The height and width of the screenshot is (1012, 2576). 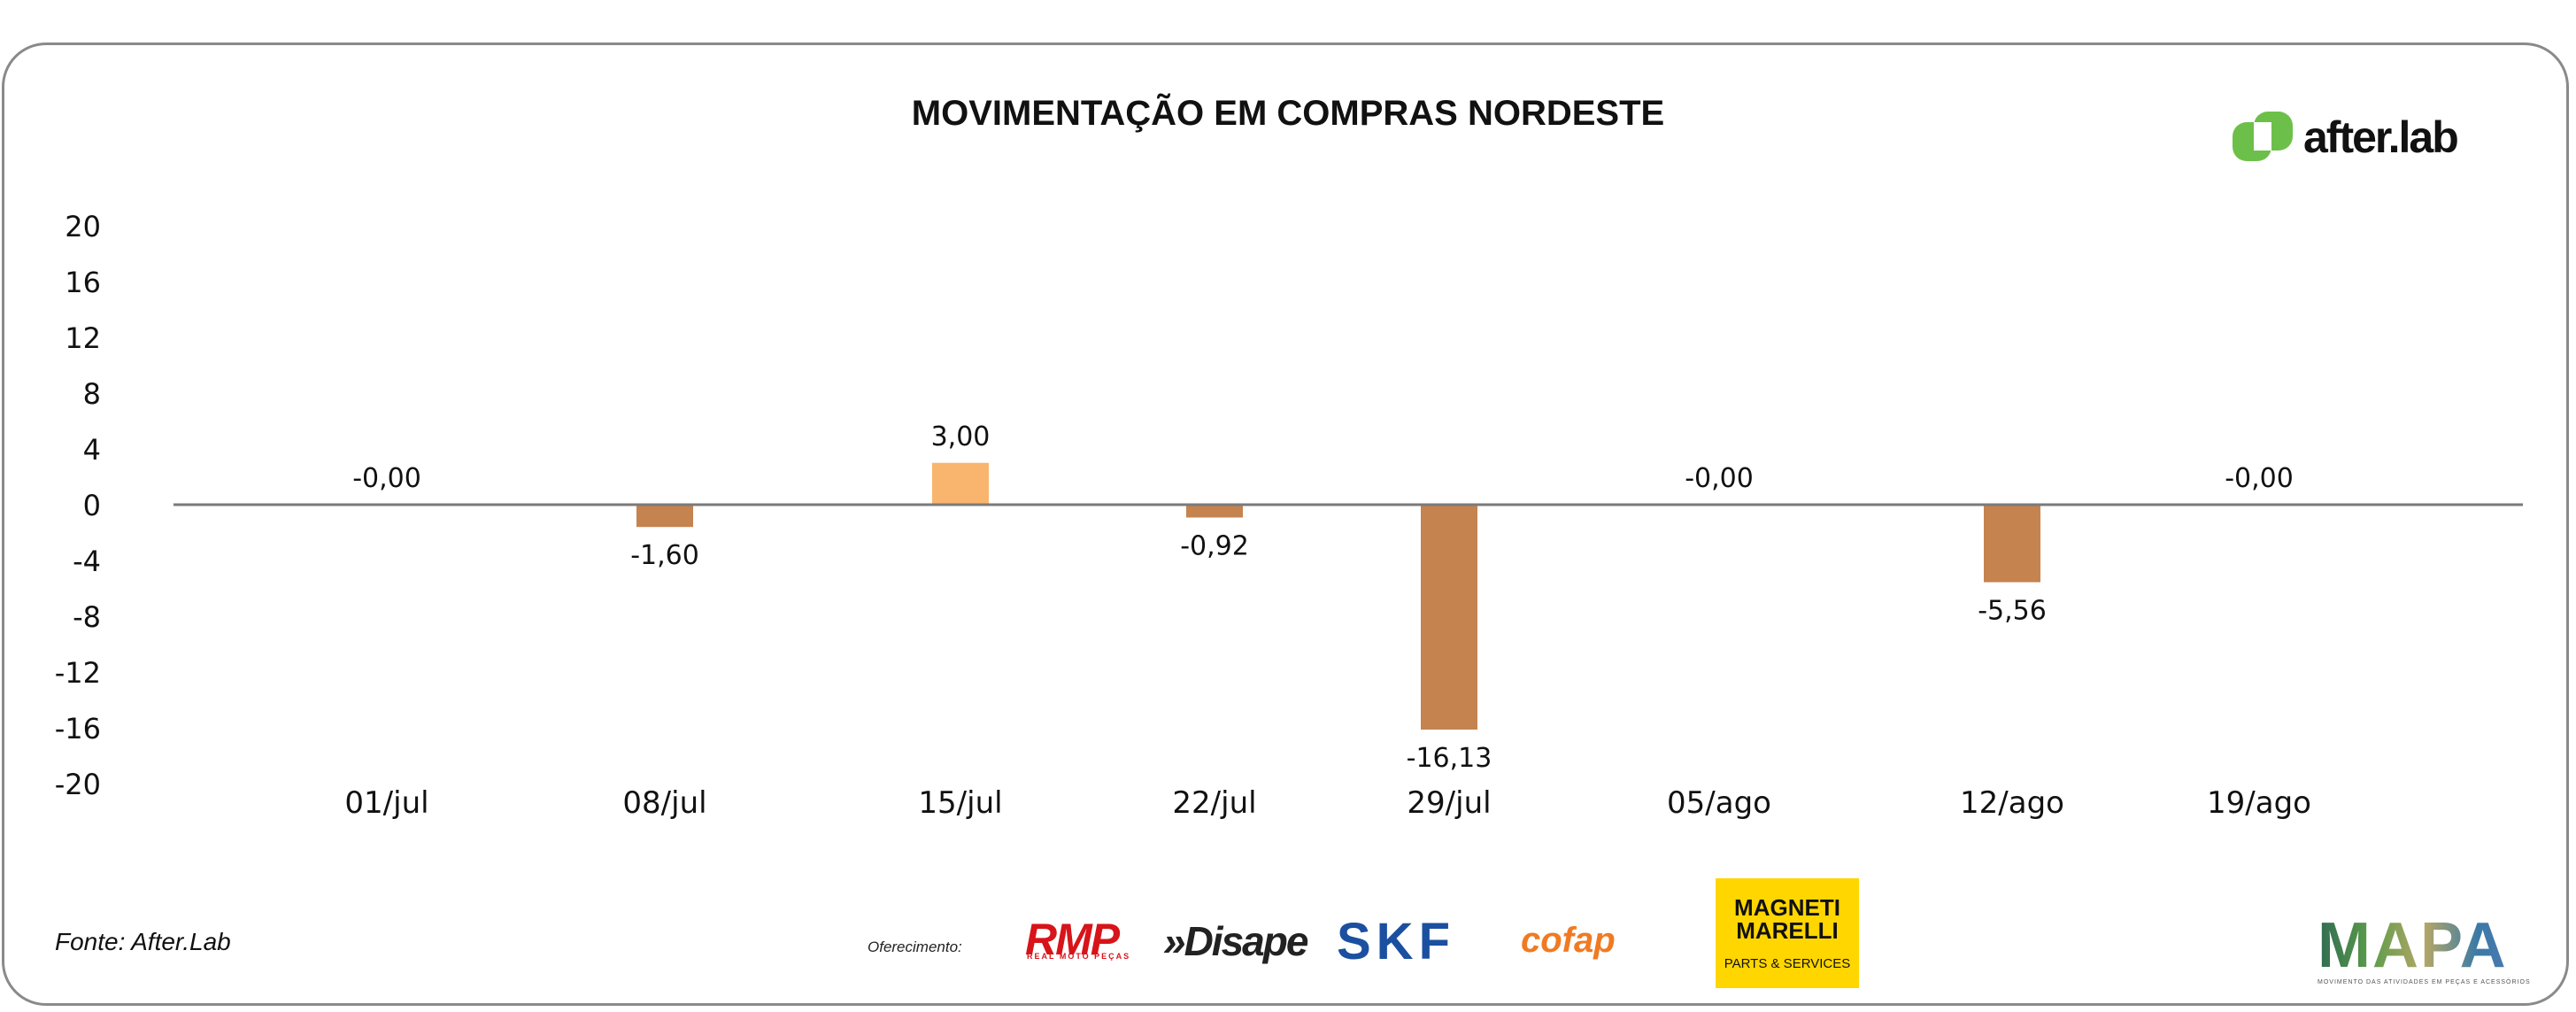 What do you see at coordinates (2259, 803) in the screenshot?
I see `x-tick-label: 19/ago` at bounding box center [2259, 803].